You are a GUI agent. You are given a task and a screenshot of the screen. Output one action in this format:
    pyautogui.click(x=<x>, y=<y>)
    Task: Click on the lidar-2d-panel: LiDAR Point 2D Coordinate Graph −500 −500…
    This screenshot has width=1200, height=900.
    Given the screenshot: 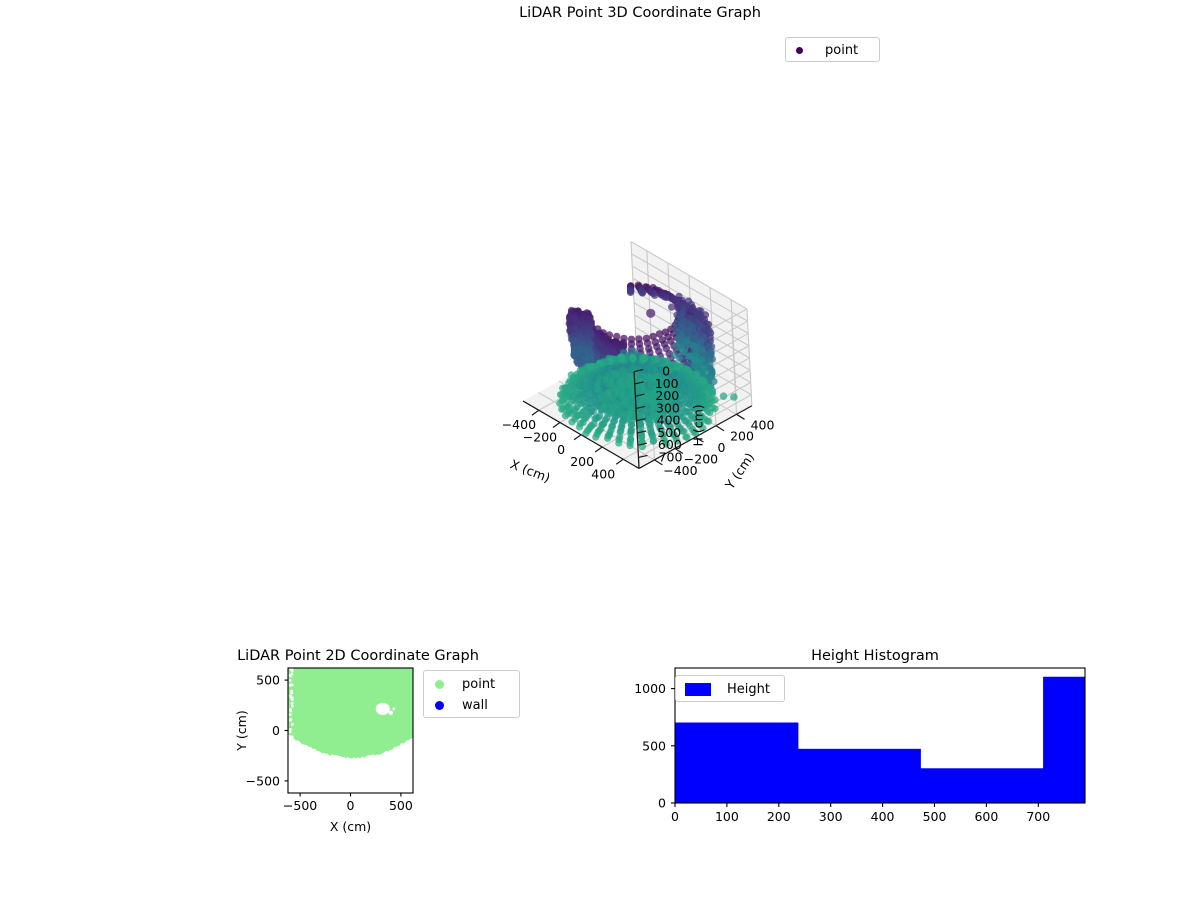 What is the action you would take?
    pyautogui.click(x=375, y=755)
    